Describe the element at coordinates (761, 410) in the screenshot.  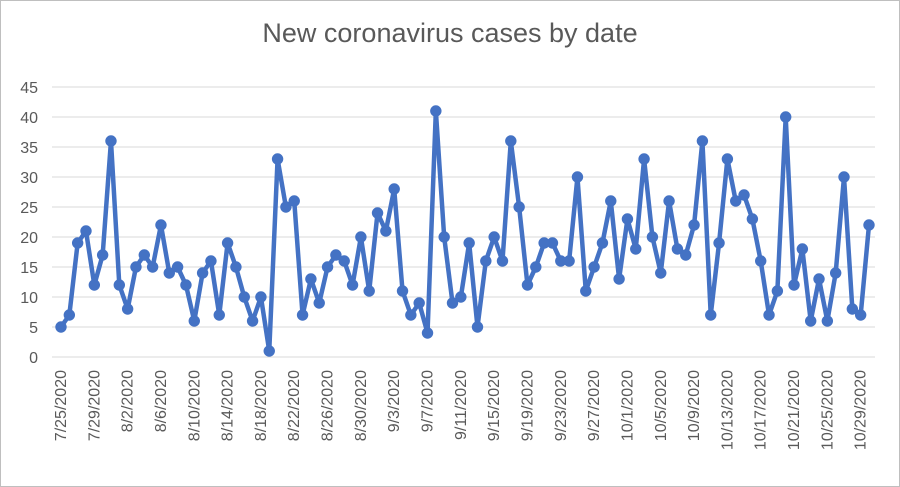
I see `x-tick-label: 10/17/2020` at that location.